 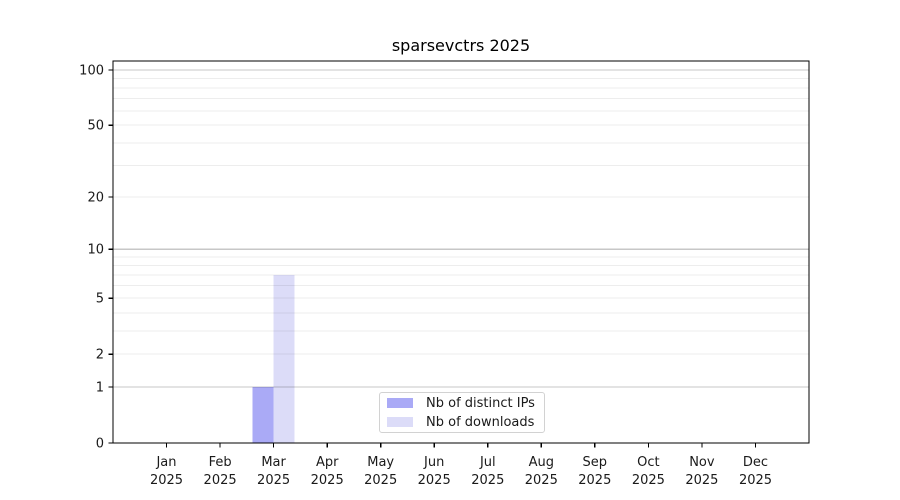 What do you see at coordinates (284, 358) in the screenshot?
I see `bar-nb-of-downloads-mar` at bounding box center [284, 358].